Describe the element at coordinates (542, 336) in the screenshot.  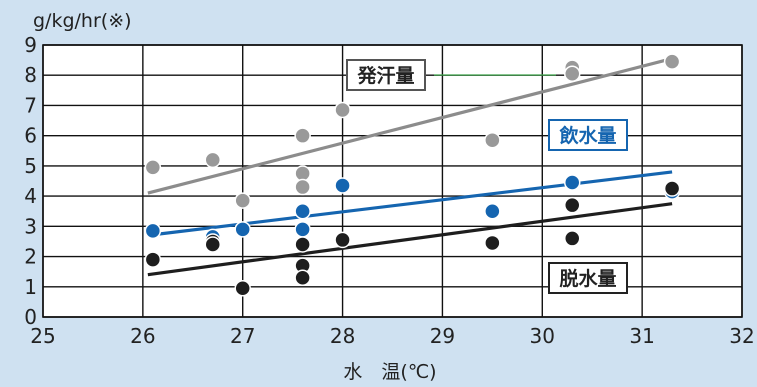
I see `x-tick-label: 30` at that location.